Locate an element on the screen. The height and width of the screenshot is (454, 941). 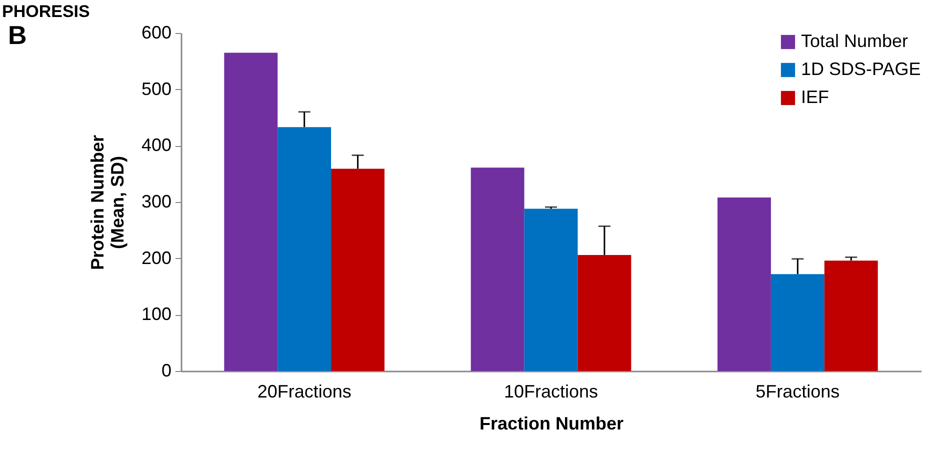
x-tick-label: 5Fractions is located at coordinates (798, 392).